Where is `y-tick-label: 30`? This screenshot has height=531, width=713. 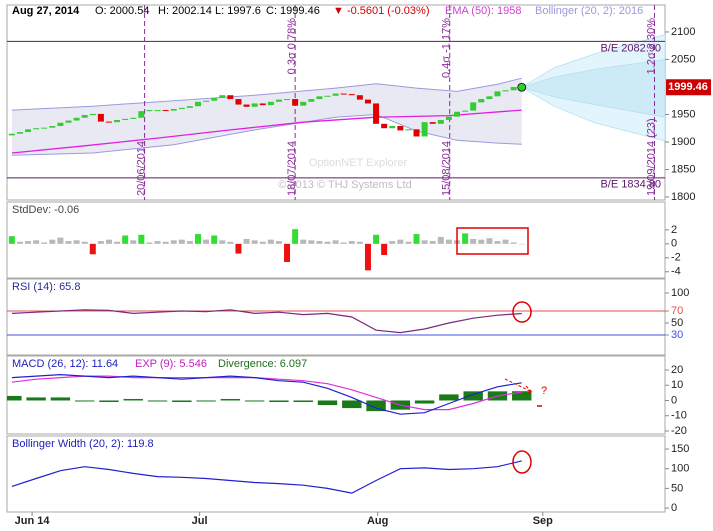
y-tick-label: 30 is located at coordinates (677, 335).